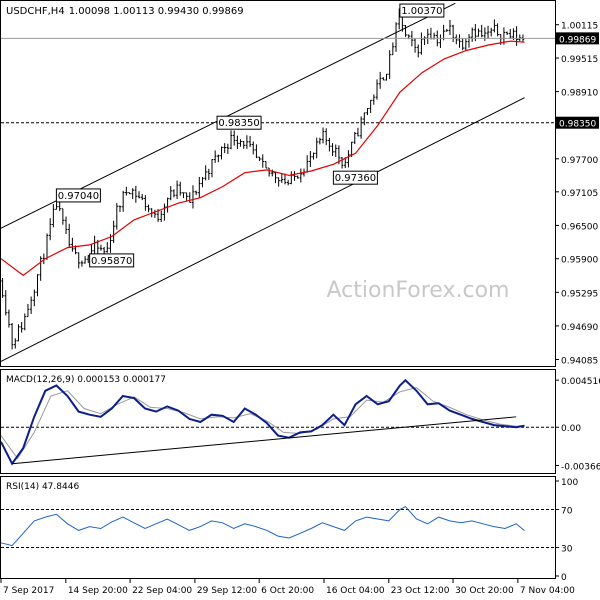 This screenshot has height=600, width=600. I want to click on macd-signal-line, so click(262, 423).